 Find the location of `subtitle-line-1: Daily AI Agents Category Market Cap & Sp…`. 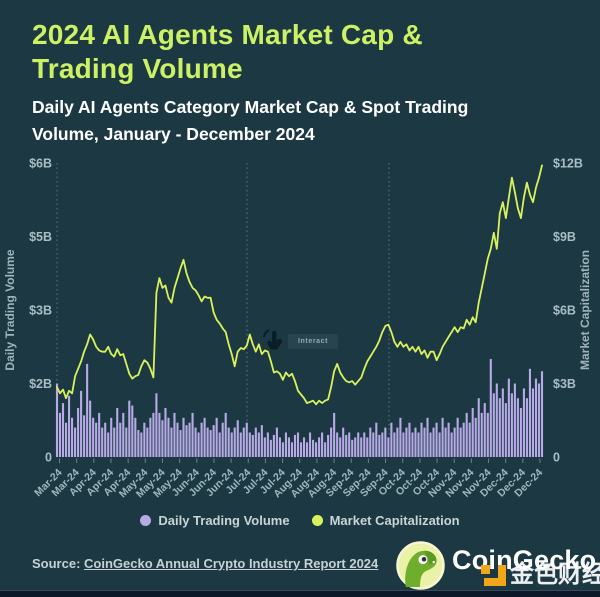

subtitle-line-1: Daily AI Agents Category Market Cap & Sp… is located at coordinates (250, 107).